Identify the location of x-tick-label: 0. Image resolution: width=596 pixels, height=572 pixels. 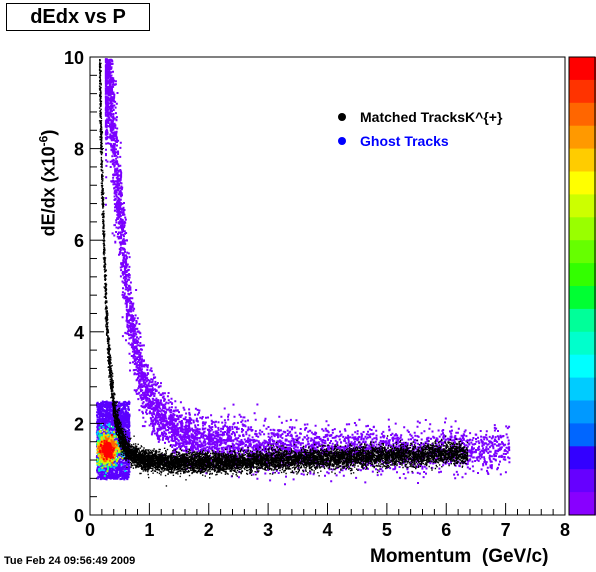
(90, 530).